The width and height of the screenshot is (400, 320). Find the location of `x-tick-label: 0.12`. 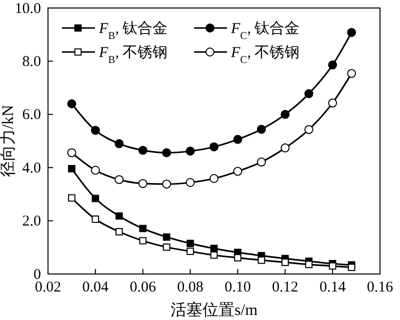

x-tick-label: 0.12 is located at coordinates (285, 288).